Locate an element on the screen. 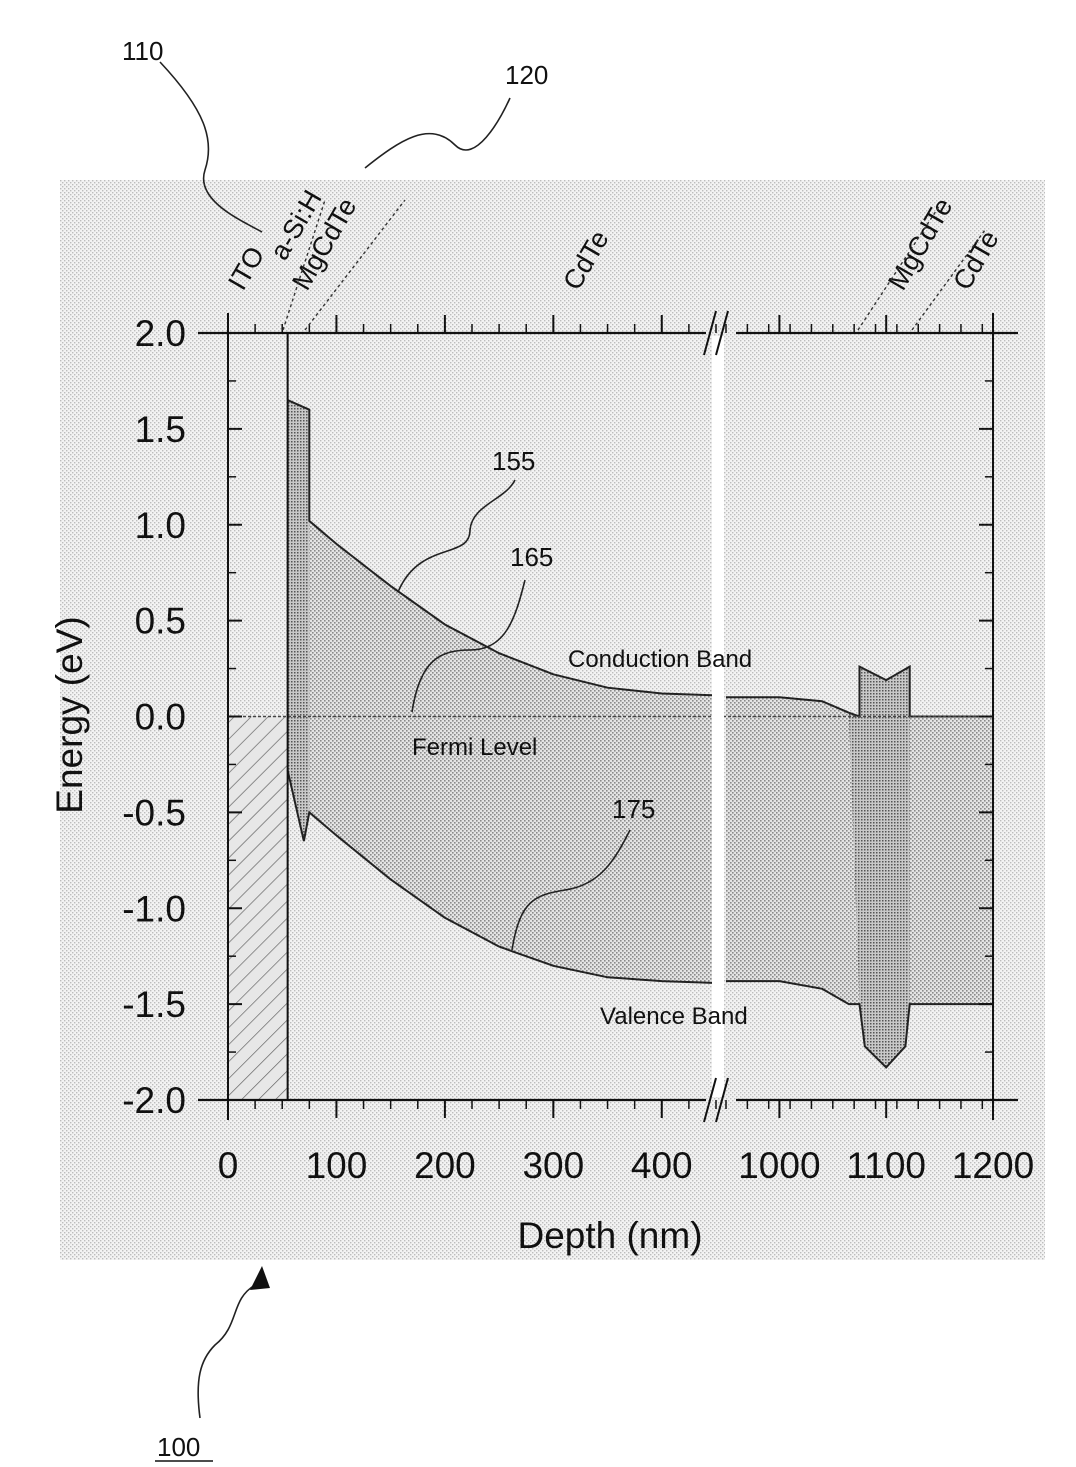  x-tick-label: 300 is located at coordinates (553, 1165).